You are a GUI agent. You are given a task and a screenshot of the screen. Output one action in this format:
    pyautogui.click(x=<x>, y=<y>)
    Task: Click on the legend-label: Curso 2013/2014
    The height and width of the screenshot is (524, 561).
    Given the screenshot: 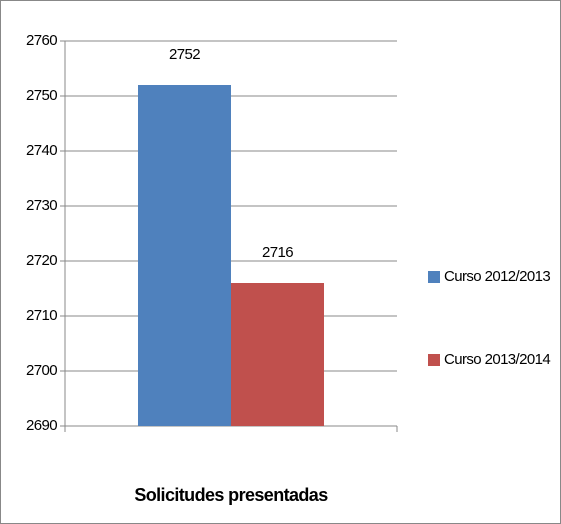 What is the action you would take?
    pyautogui.click(x=497, y=359)
    